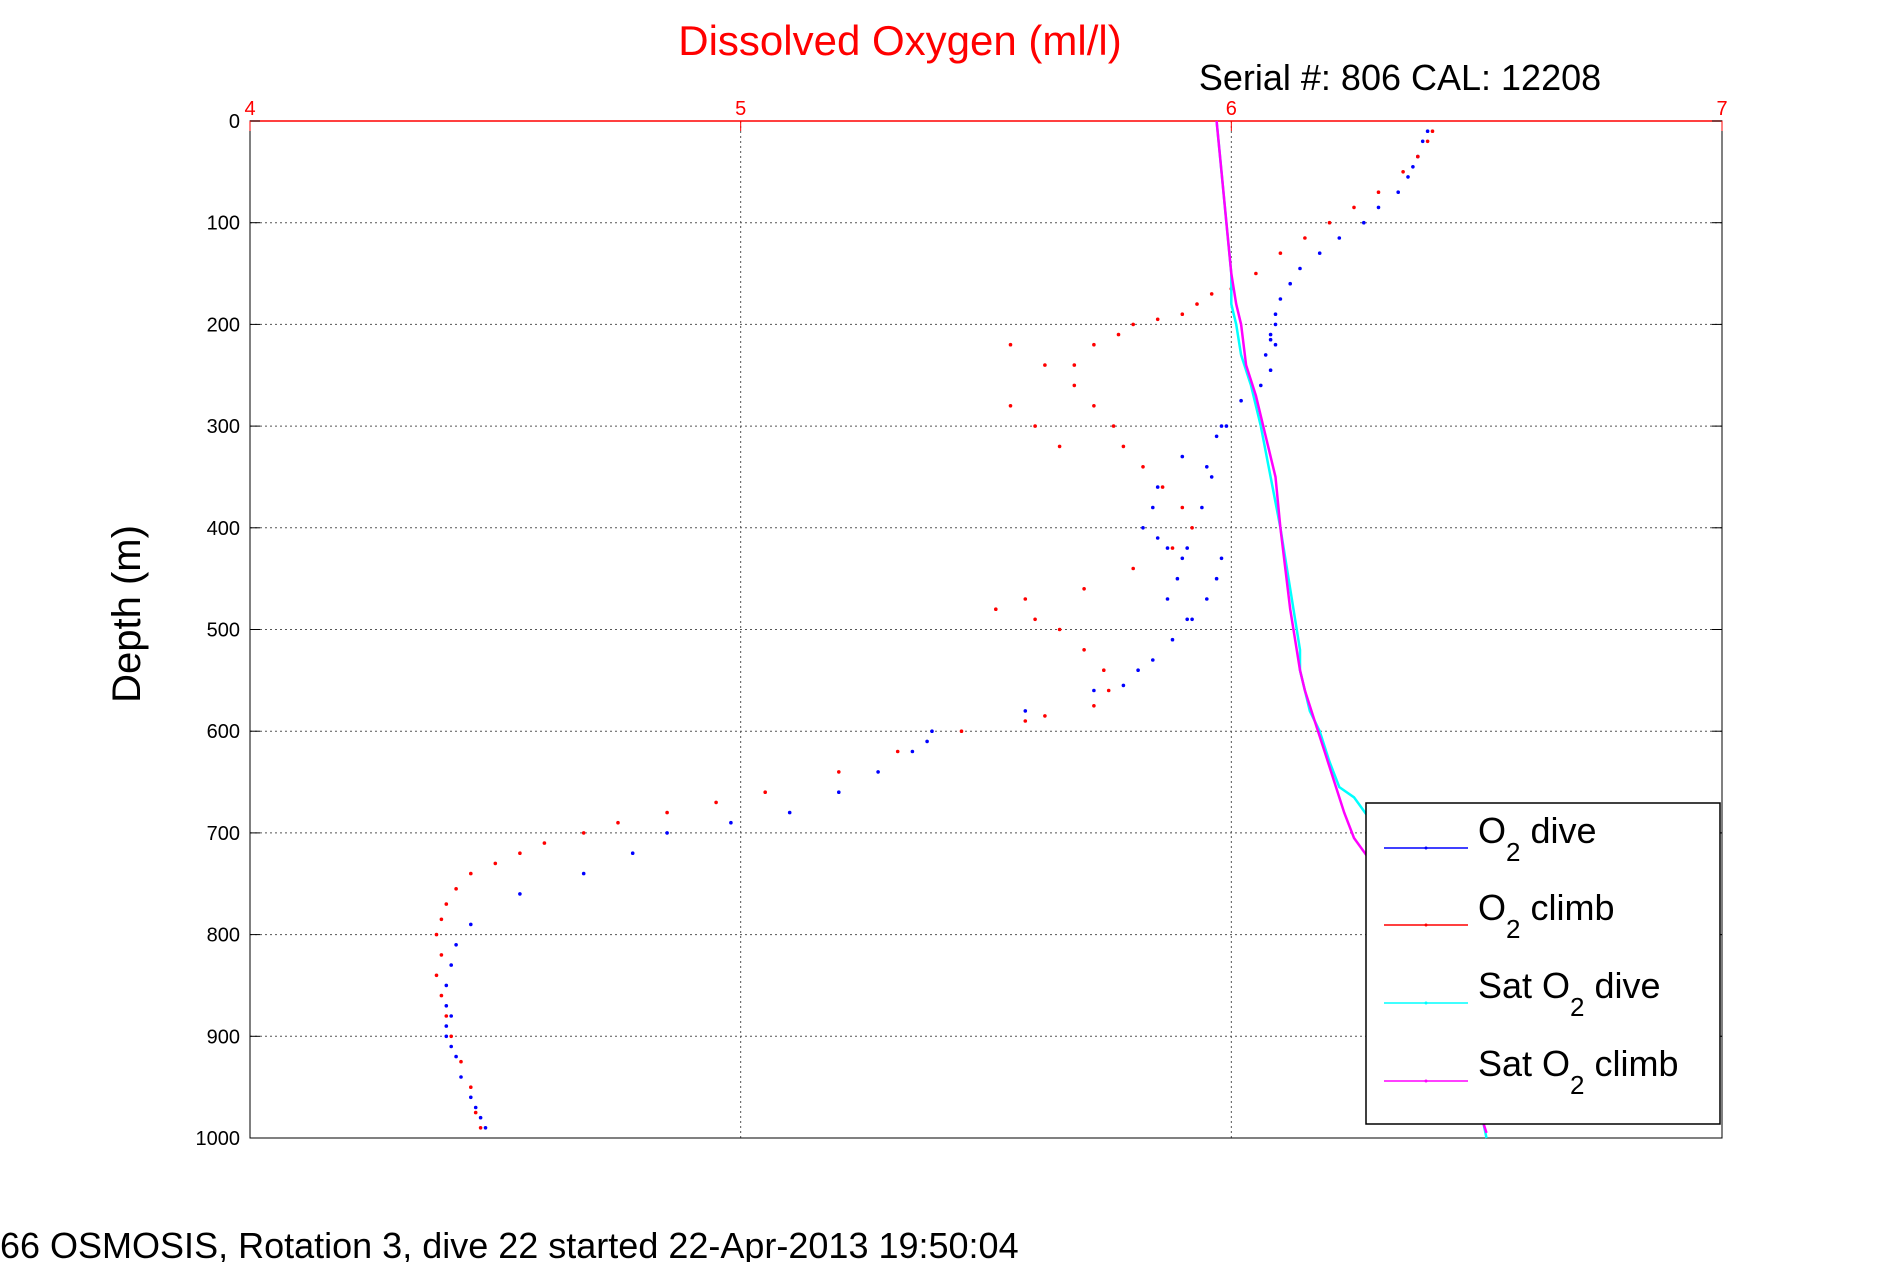 The height and width of the screenshot is (1262, 1891). I want to click on legend-label: Sat O2 dive, so click(1569, 993).